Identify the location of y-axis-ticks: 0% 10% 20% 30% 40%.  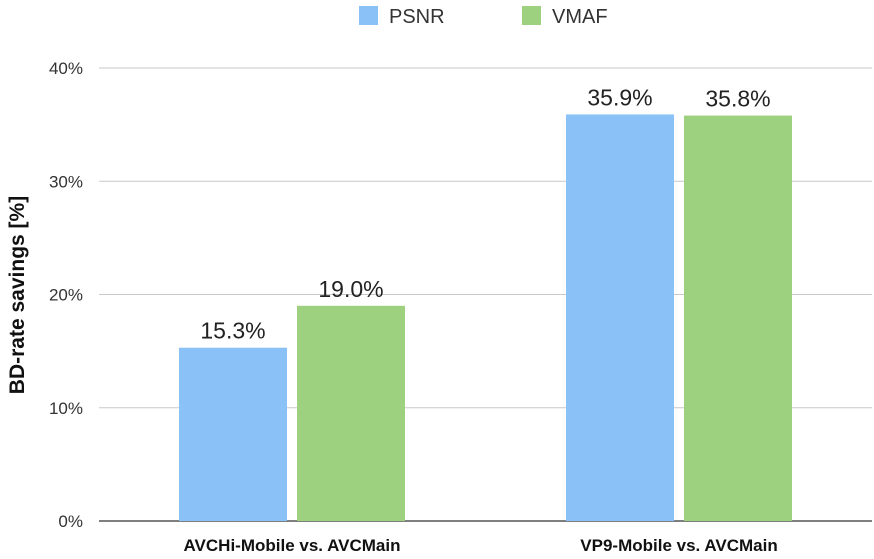
(66, 295).